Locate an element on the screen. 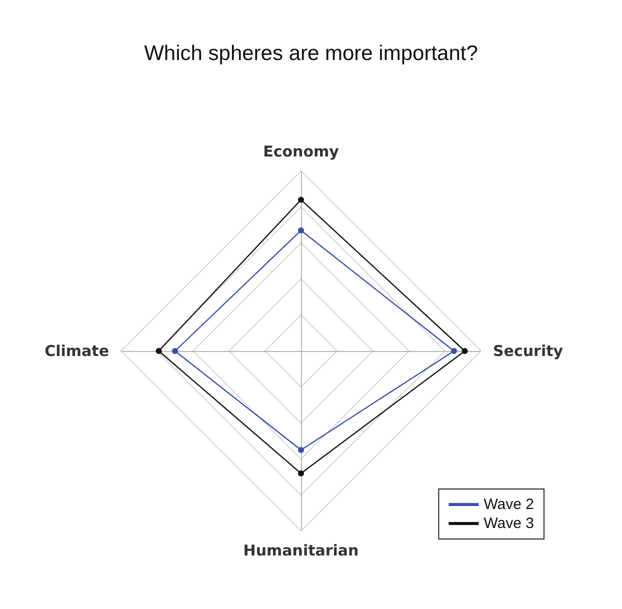  legend-label: Wave 3 is located at coordinates (509, 523).